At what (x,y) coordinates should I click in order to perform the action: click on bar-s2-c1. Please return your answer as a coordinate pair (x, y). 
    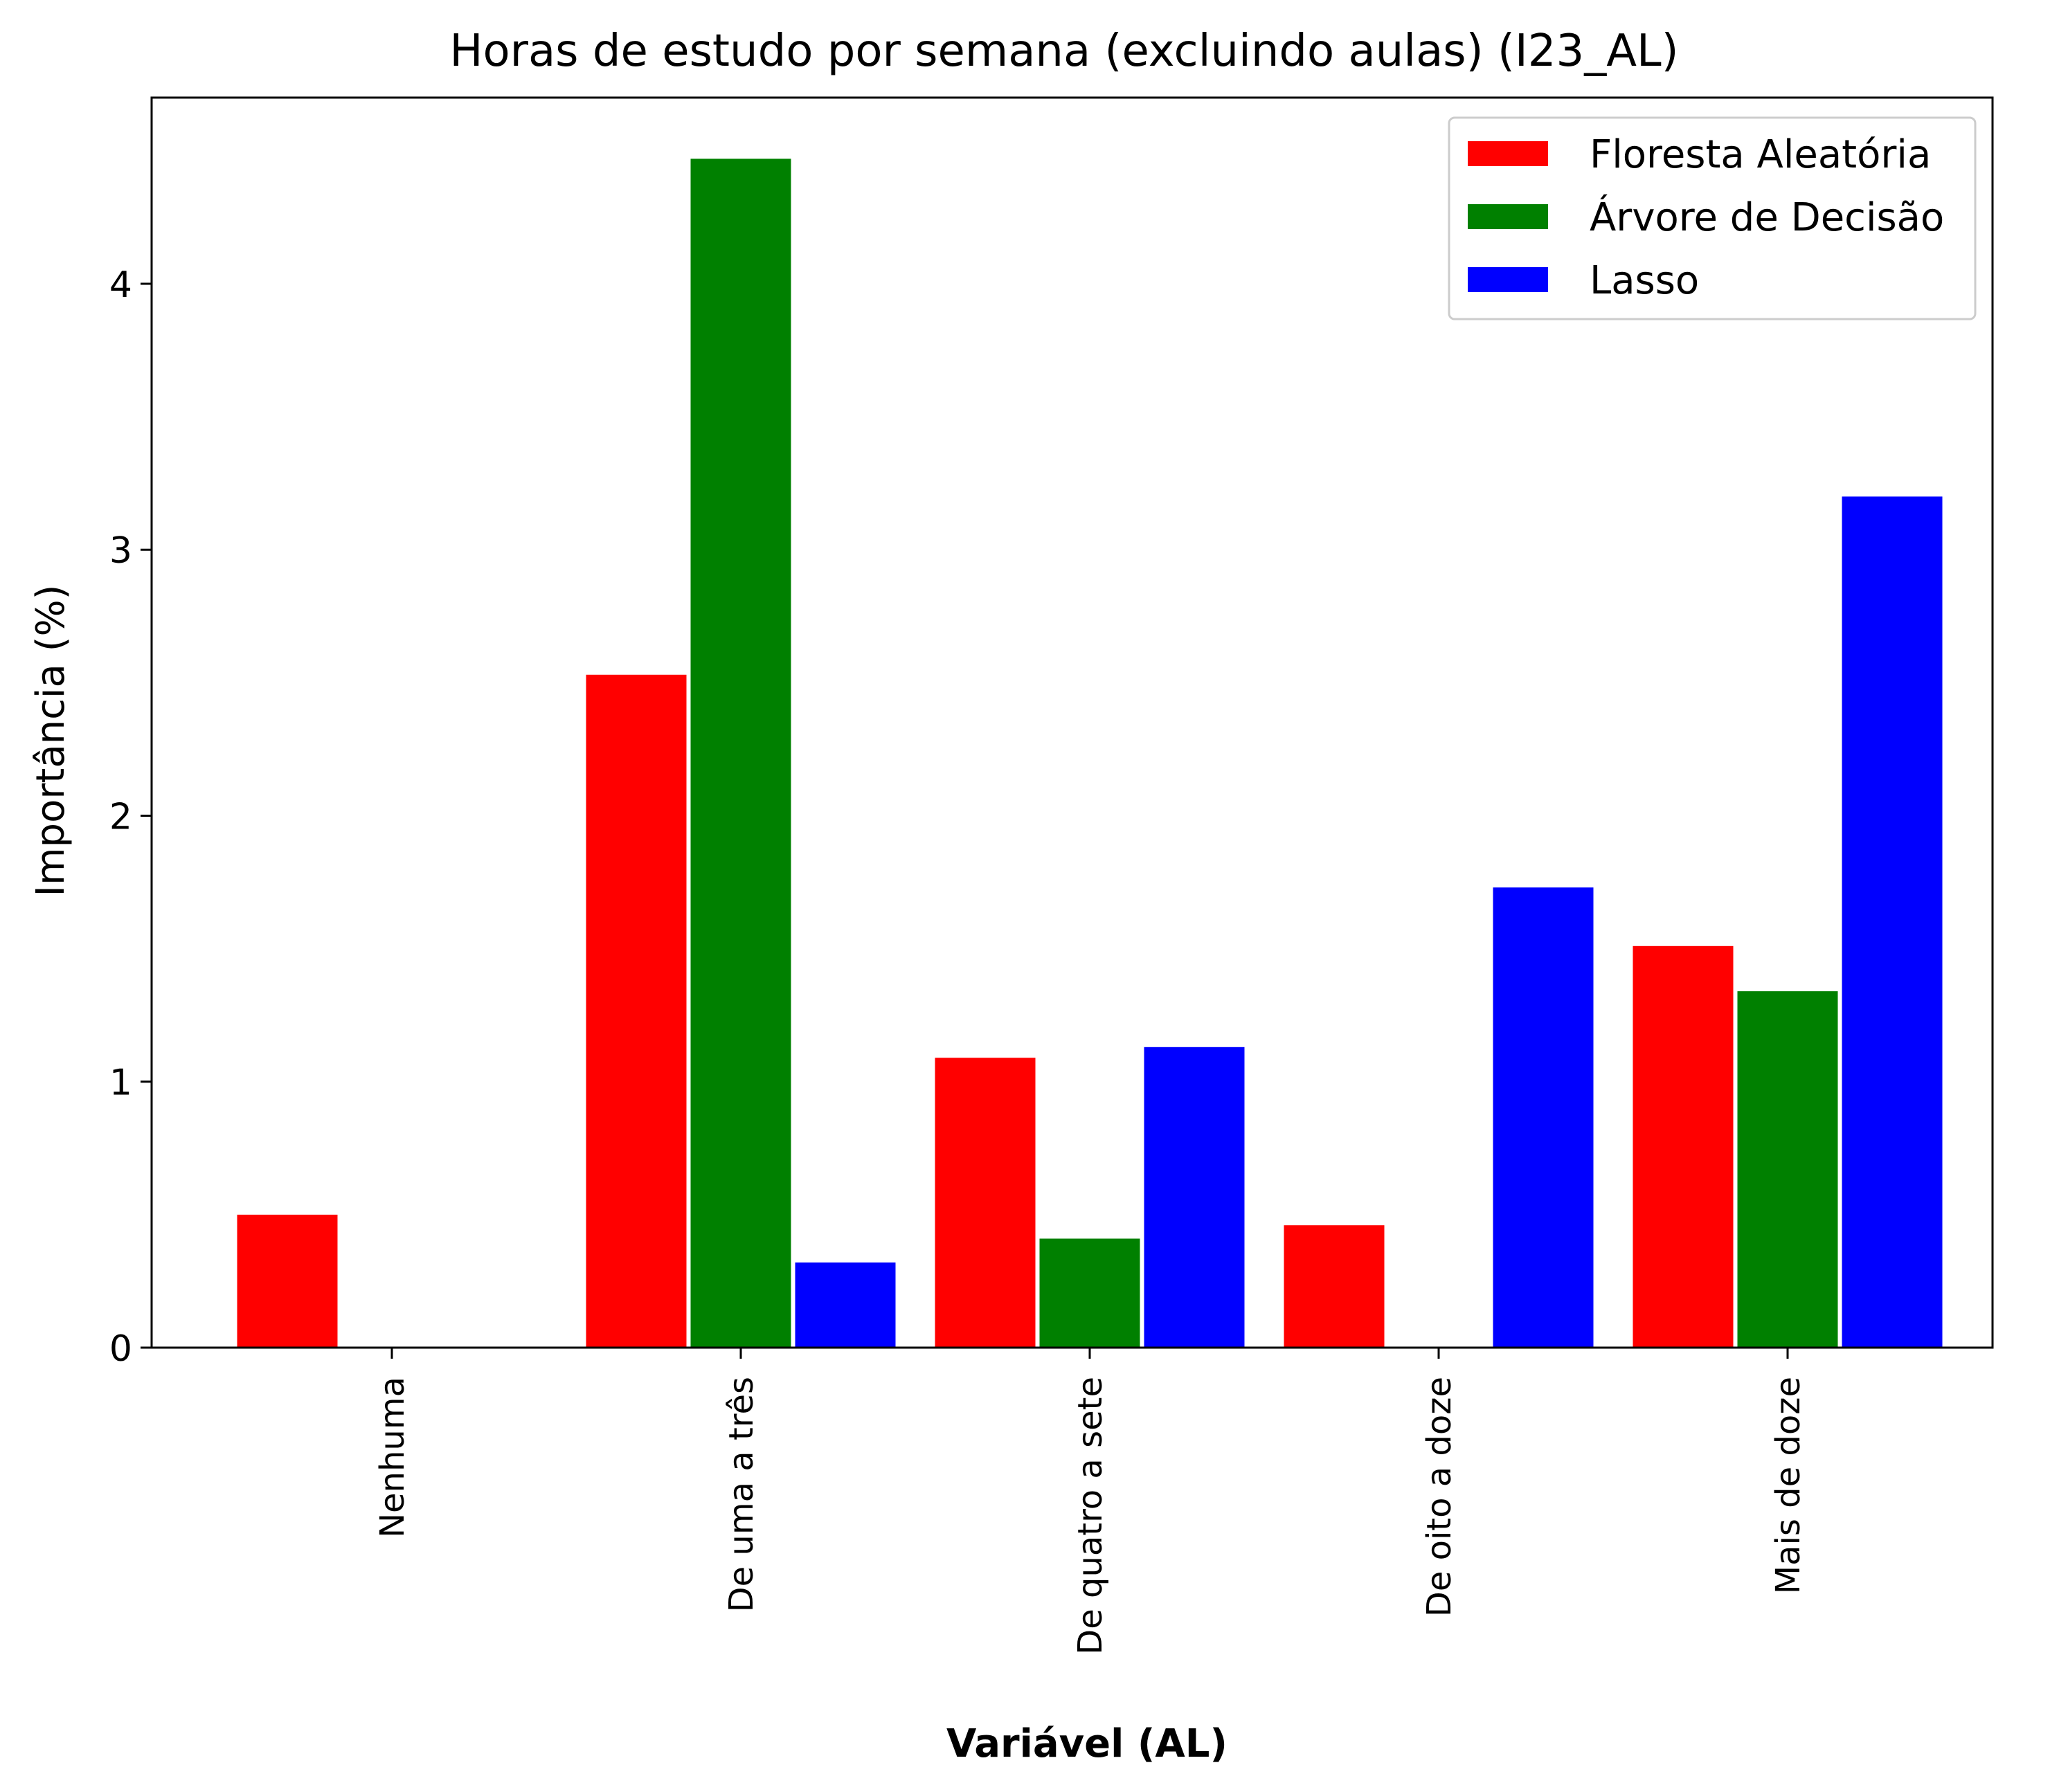
    Looking at the image, I should click on (845, 1305).